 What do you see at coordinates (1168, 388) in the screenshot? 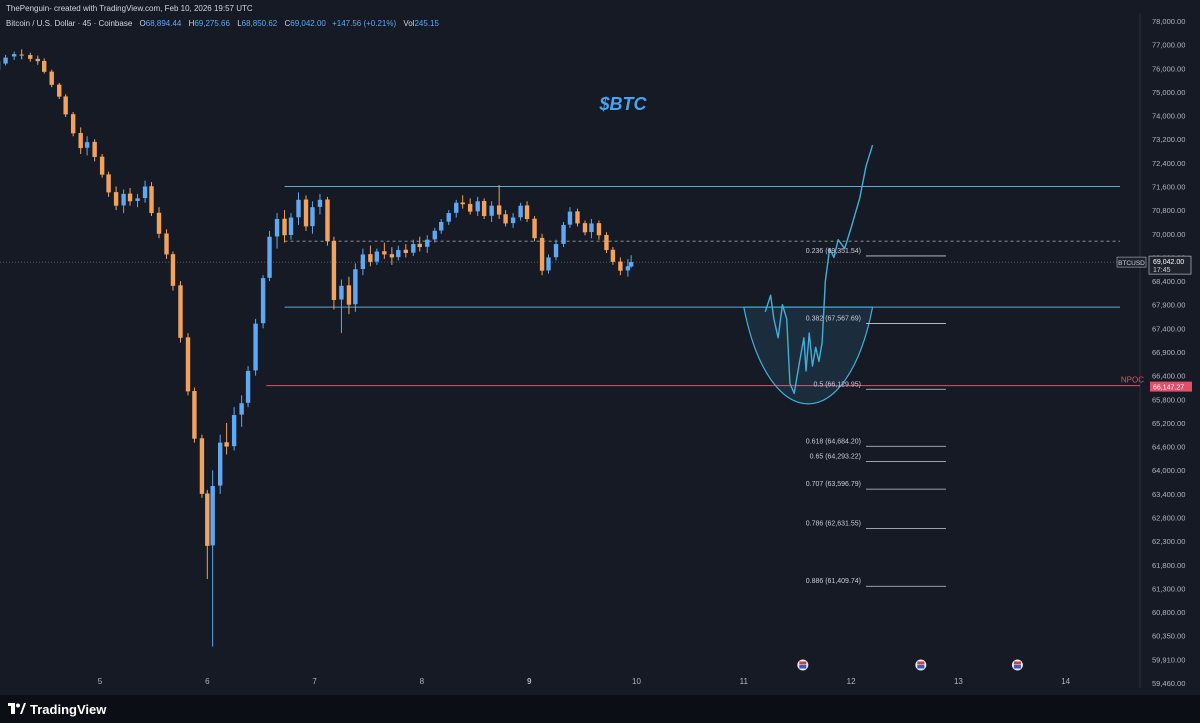
I see `npoc-price-label: 66,147.27` at bounding box center [1168, 388].